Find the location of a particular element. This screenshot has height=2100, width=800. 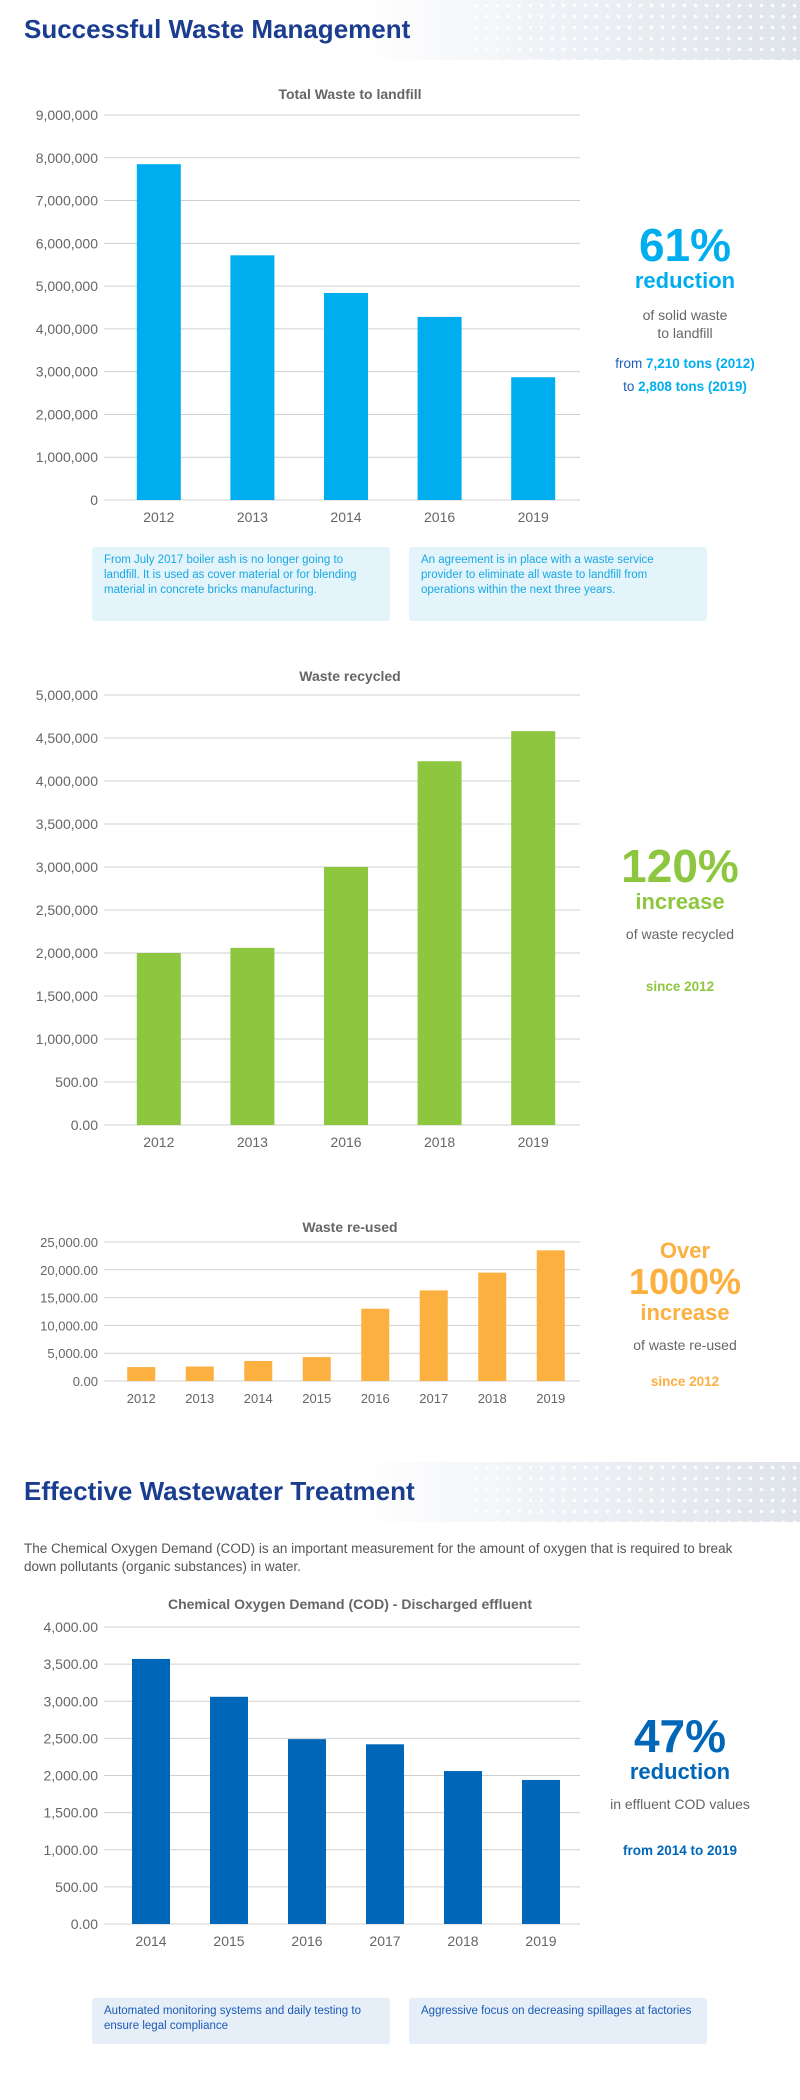

callout-landfill-to-prefix: to is located at coordinates (631, 387).